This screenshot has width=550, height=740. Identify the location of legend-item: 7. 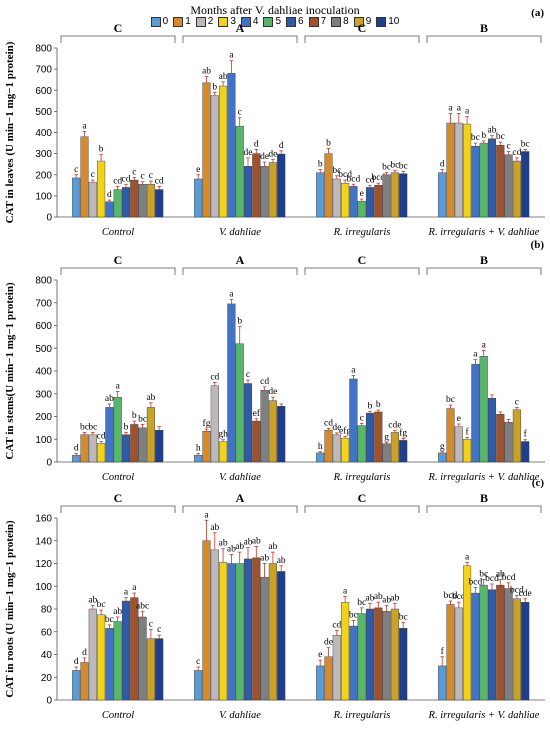
(317, 21).